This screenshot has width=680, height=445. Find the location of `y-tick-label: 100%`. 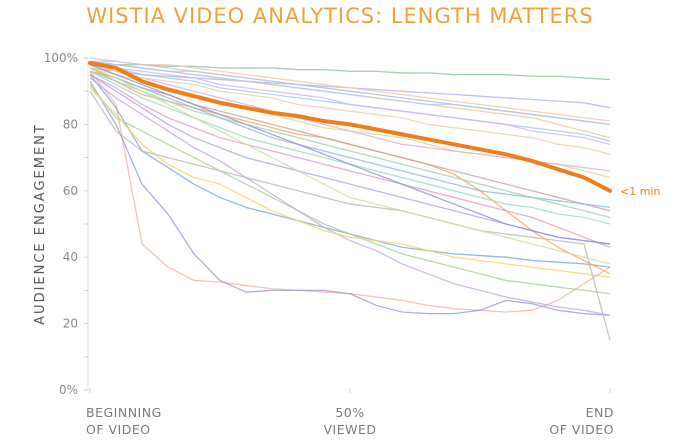

y-tick-label: 100% is located at coordinates (61, 58).